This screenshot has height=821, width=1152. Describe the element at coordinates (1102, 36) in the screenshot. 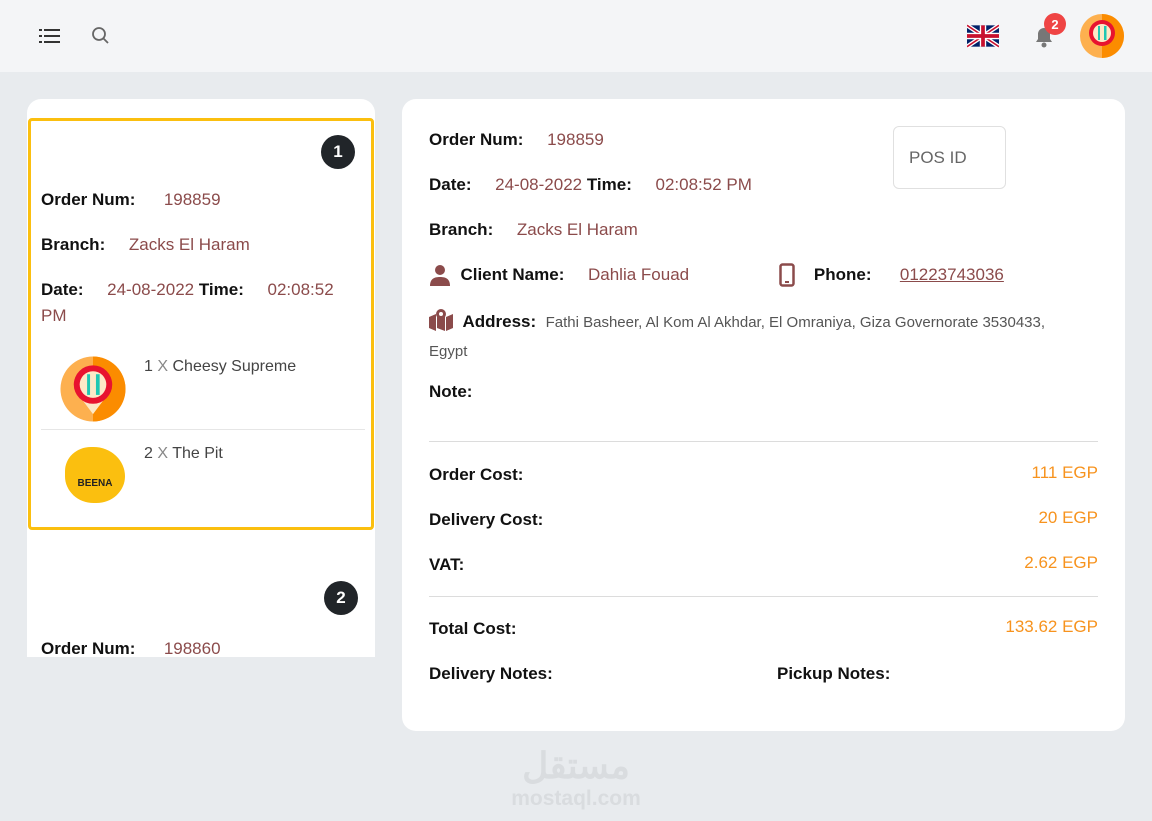

I see `avatar` at that location.